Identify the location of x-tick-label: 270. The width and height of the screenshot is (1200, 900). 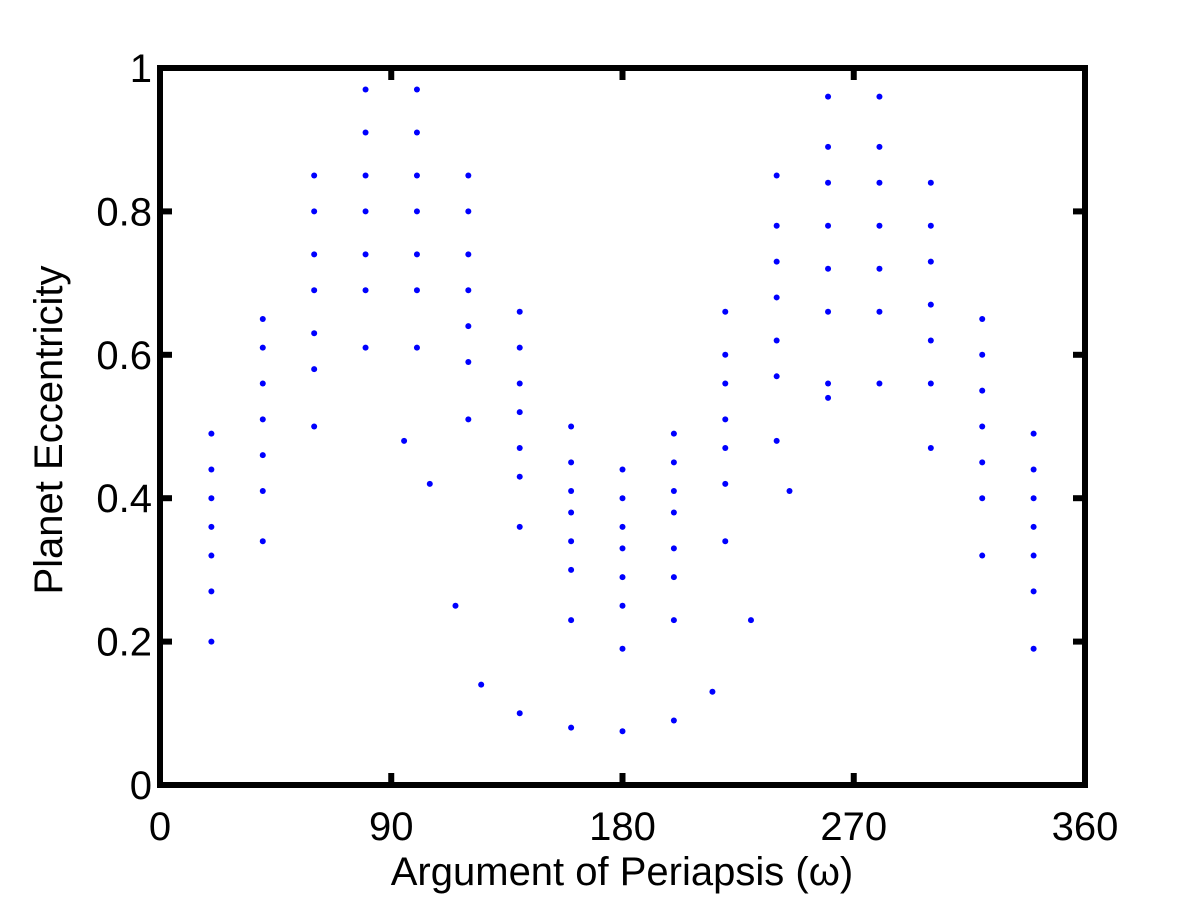
(853, 827).